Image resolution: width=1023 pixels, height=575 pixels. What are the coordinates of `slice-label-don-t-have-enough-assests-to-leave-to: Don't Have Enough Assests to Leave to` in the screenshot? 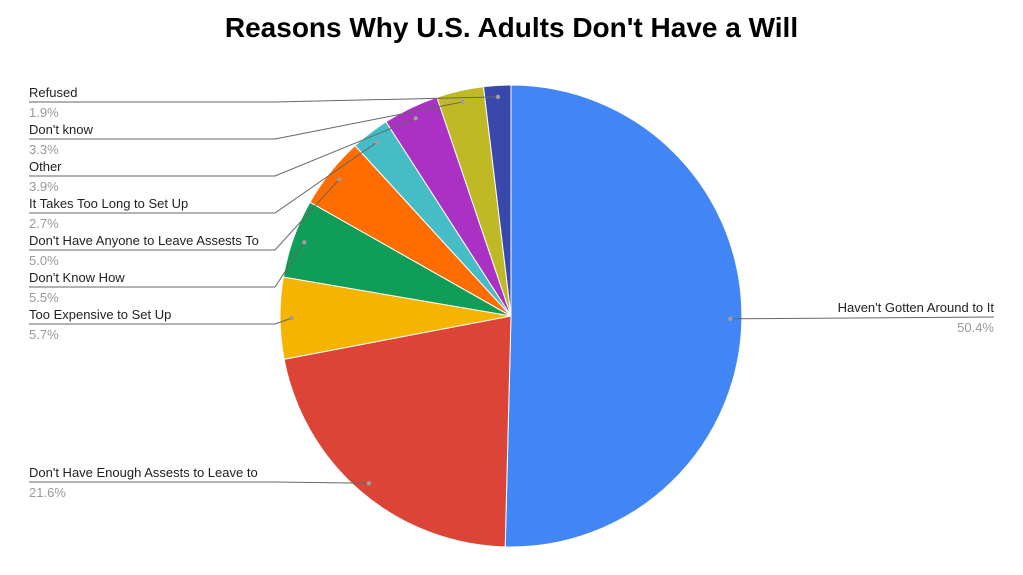 It's located at (143, 472).